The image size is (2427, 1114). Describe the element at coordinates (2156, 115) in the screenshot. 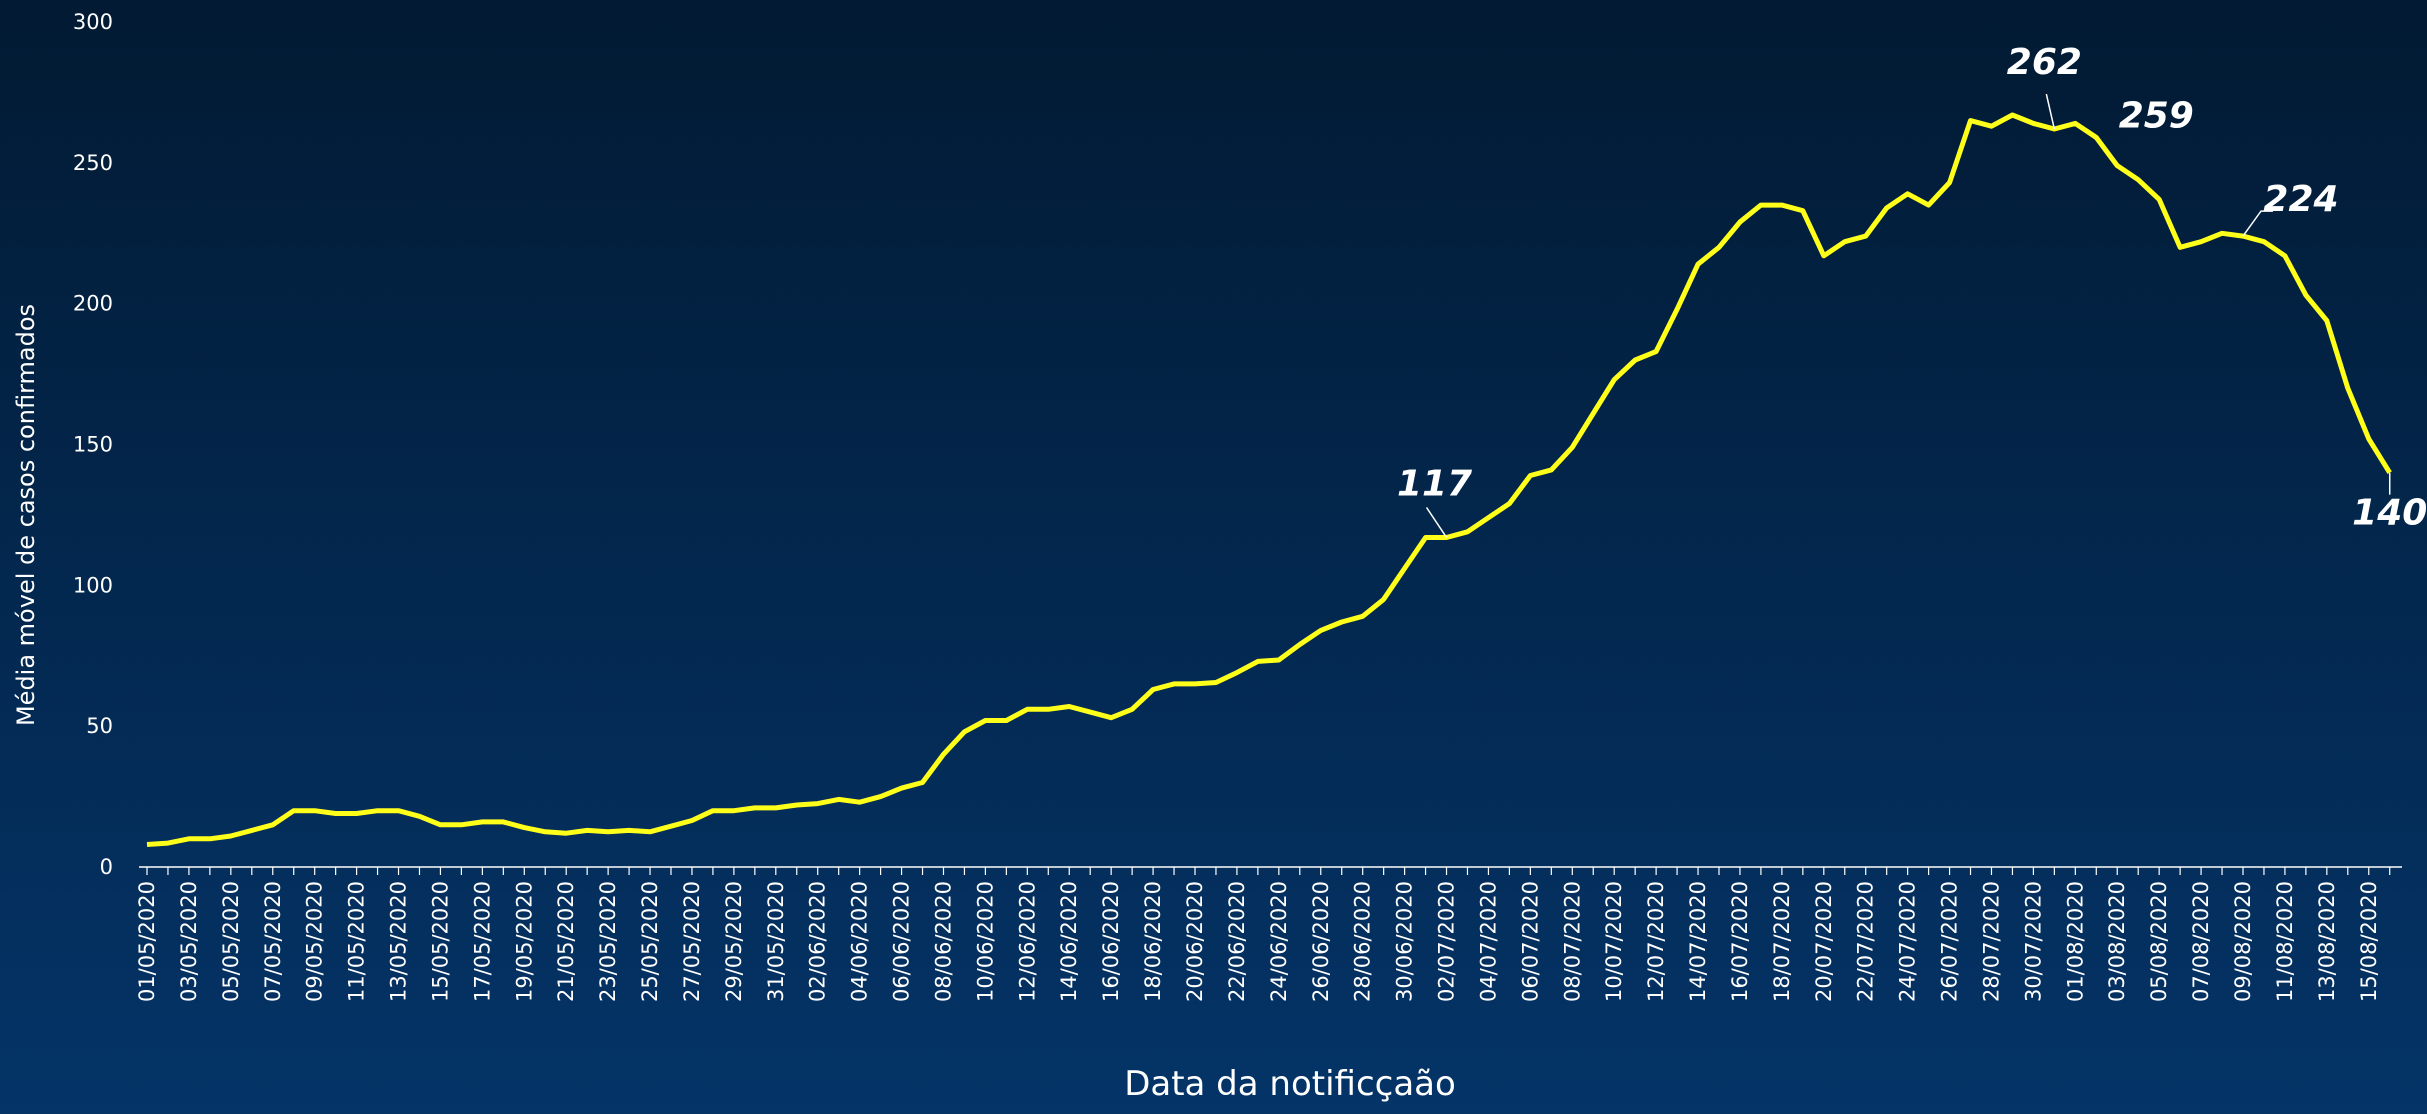

I see `value-label: 259` at that location.